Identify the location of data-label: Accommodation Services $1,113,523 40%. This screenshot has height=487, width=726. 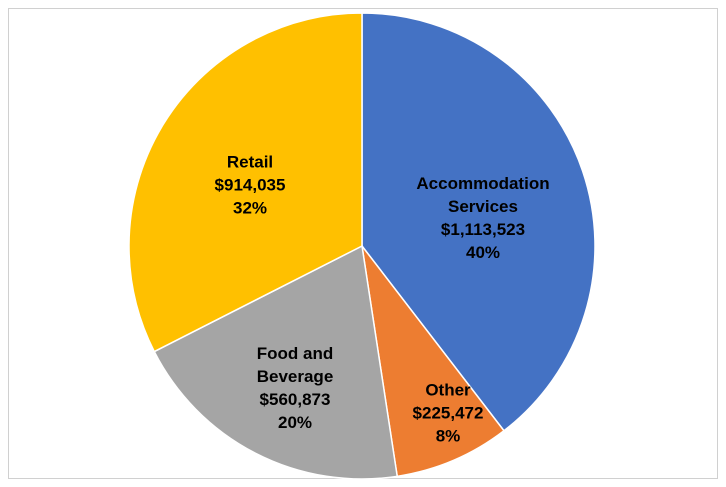
(483, 218).